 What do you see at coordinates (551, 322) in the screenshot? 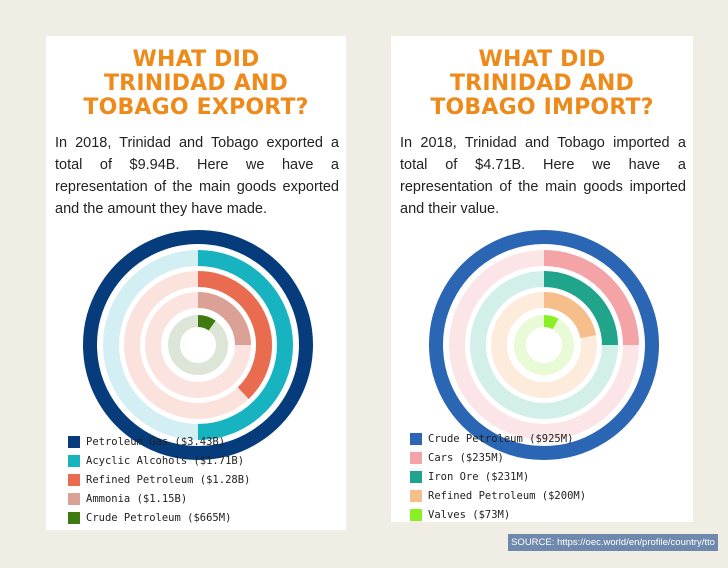
I see `import-ring-bar-valves` at bounding box center [551, 322].